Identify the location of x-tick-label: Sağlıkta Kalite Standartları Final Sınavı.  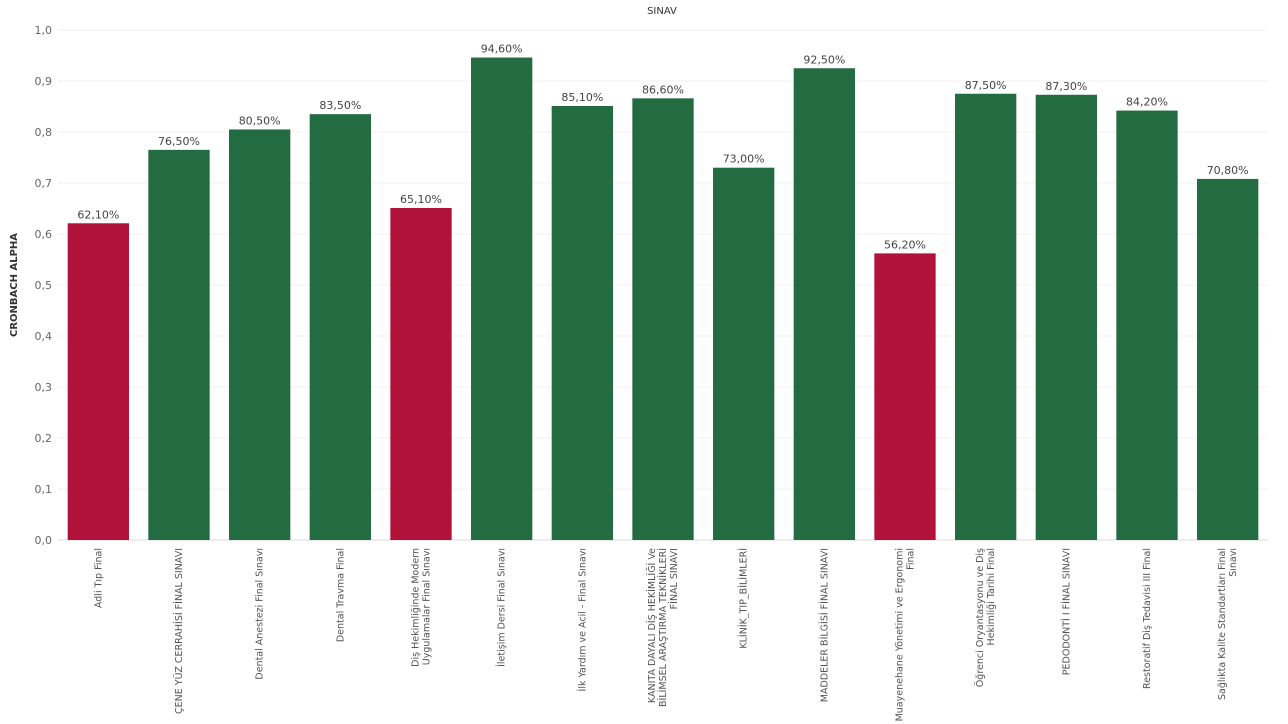
(1228, 624).